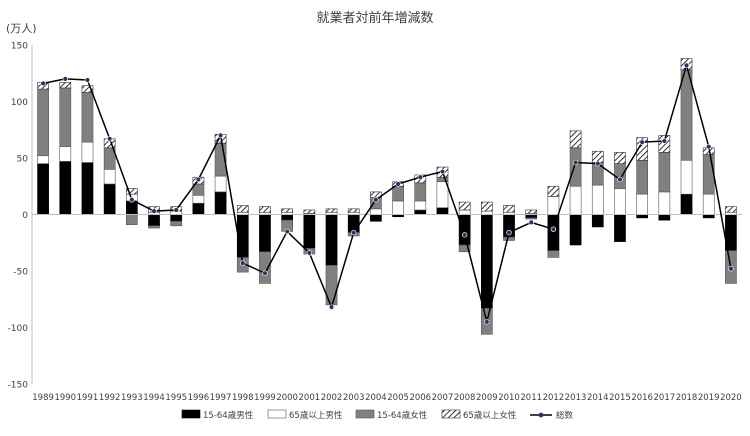 This screenshot has height=436, width=750. What do you see at coordinates (576, 398) in the screenshot?
I see `x-tick-label: 2013` at bounding box center [576, 398].